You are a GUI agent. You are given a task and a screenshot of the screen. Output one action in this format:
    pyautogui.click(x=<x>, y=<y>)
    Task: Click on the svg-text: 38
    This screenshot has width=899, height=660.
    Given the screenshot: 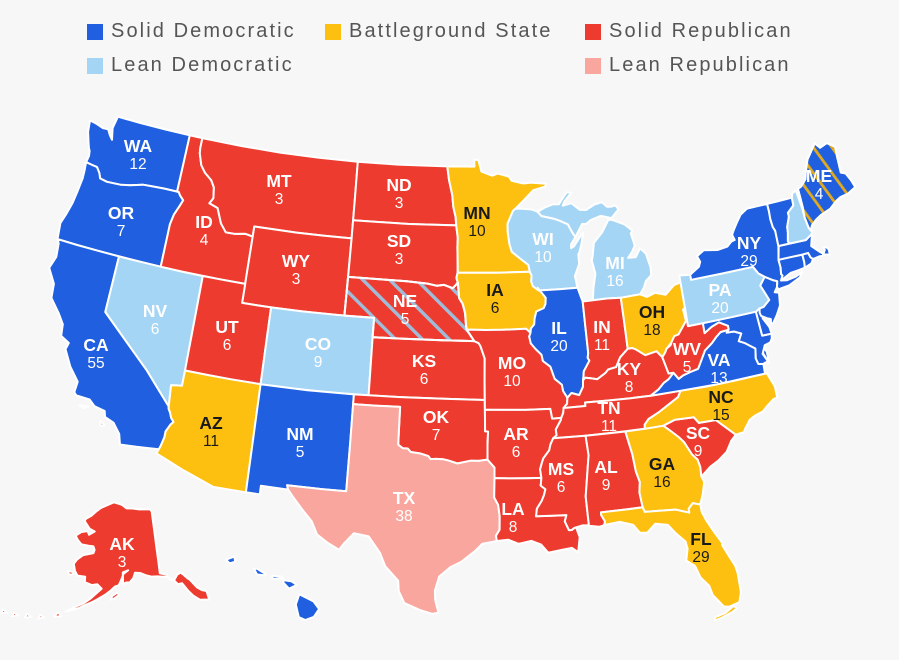 What is the action you would take?
    pyautogui.click(x=403, y=516)
    